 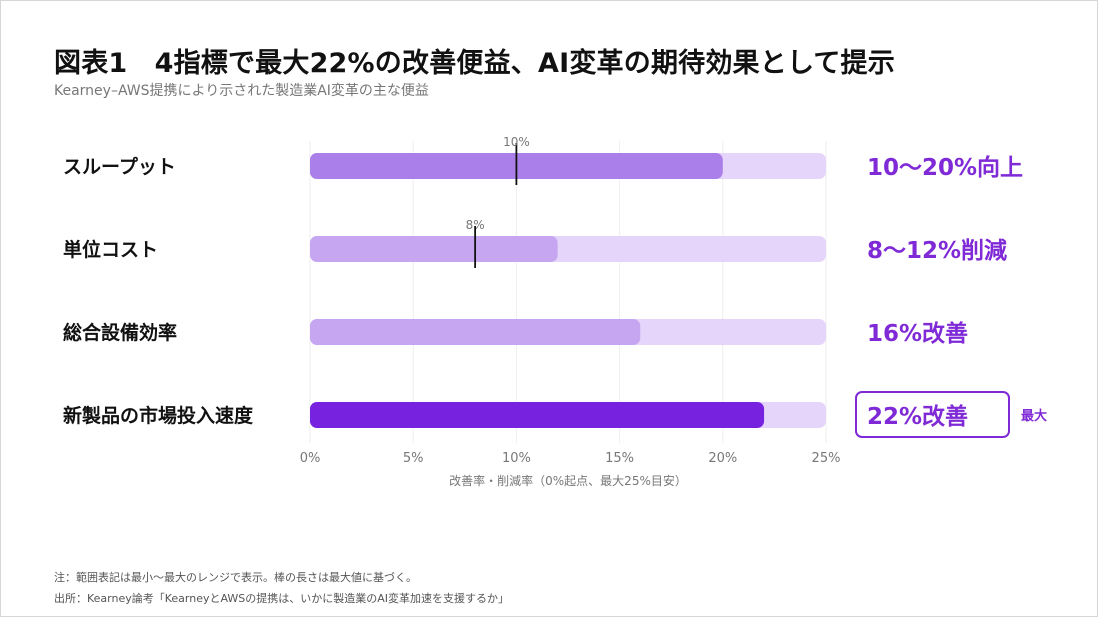 What do you see at coordinates (917, 416) in the screenshot?
I see `value-label: 22%改善` at bounding box center [917, 416].